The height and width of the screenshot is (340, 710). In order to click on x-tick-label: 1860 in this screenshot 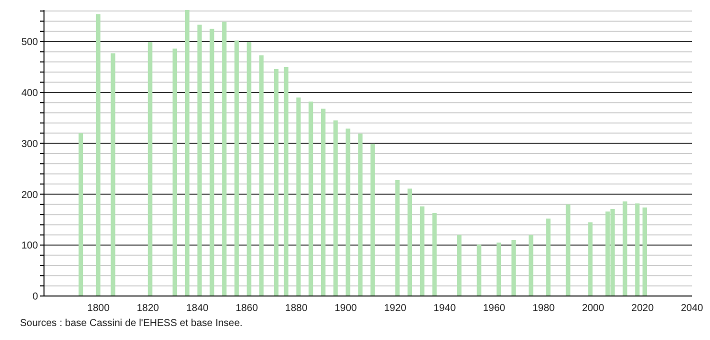, I will do `click(247, 308)`.